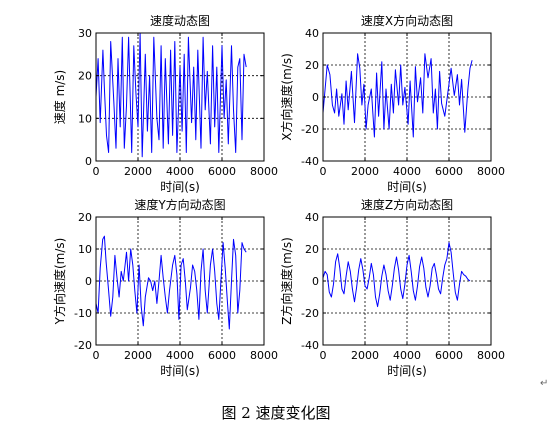  Describe the element at coordinates (179, 204) in the screenshot. I see `chart-title: 速度Y方向动态图` at that location.